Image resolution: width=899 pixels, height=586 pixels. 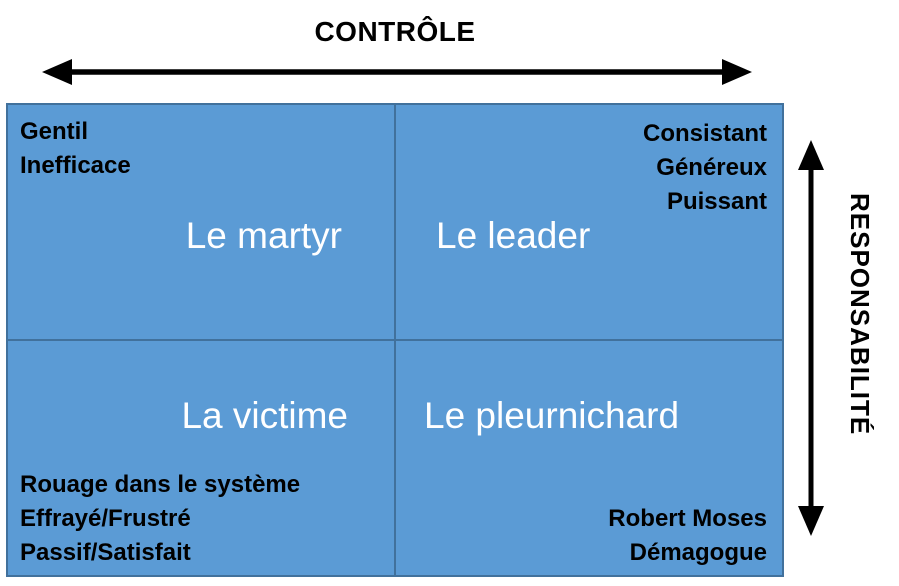 I want to click on vertical-double-arrow-icon, so click(x=811, y=338).